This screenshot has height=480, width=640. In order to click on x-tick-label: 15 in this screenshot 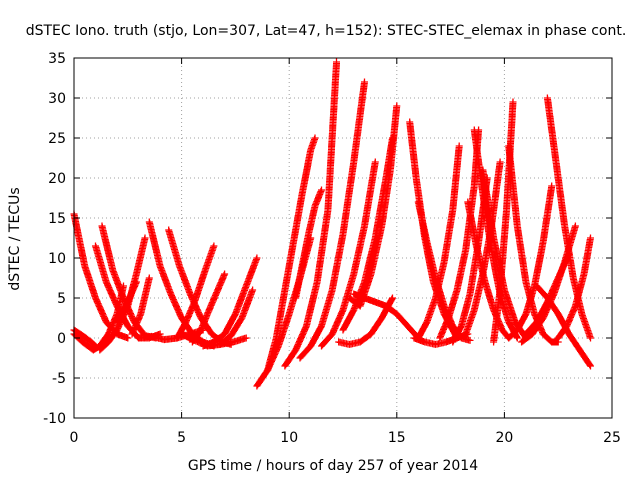, I will do `click(397, 438)`.